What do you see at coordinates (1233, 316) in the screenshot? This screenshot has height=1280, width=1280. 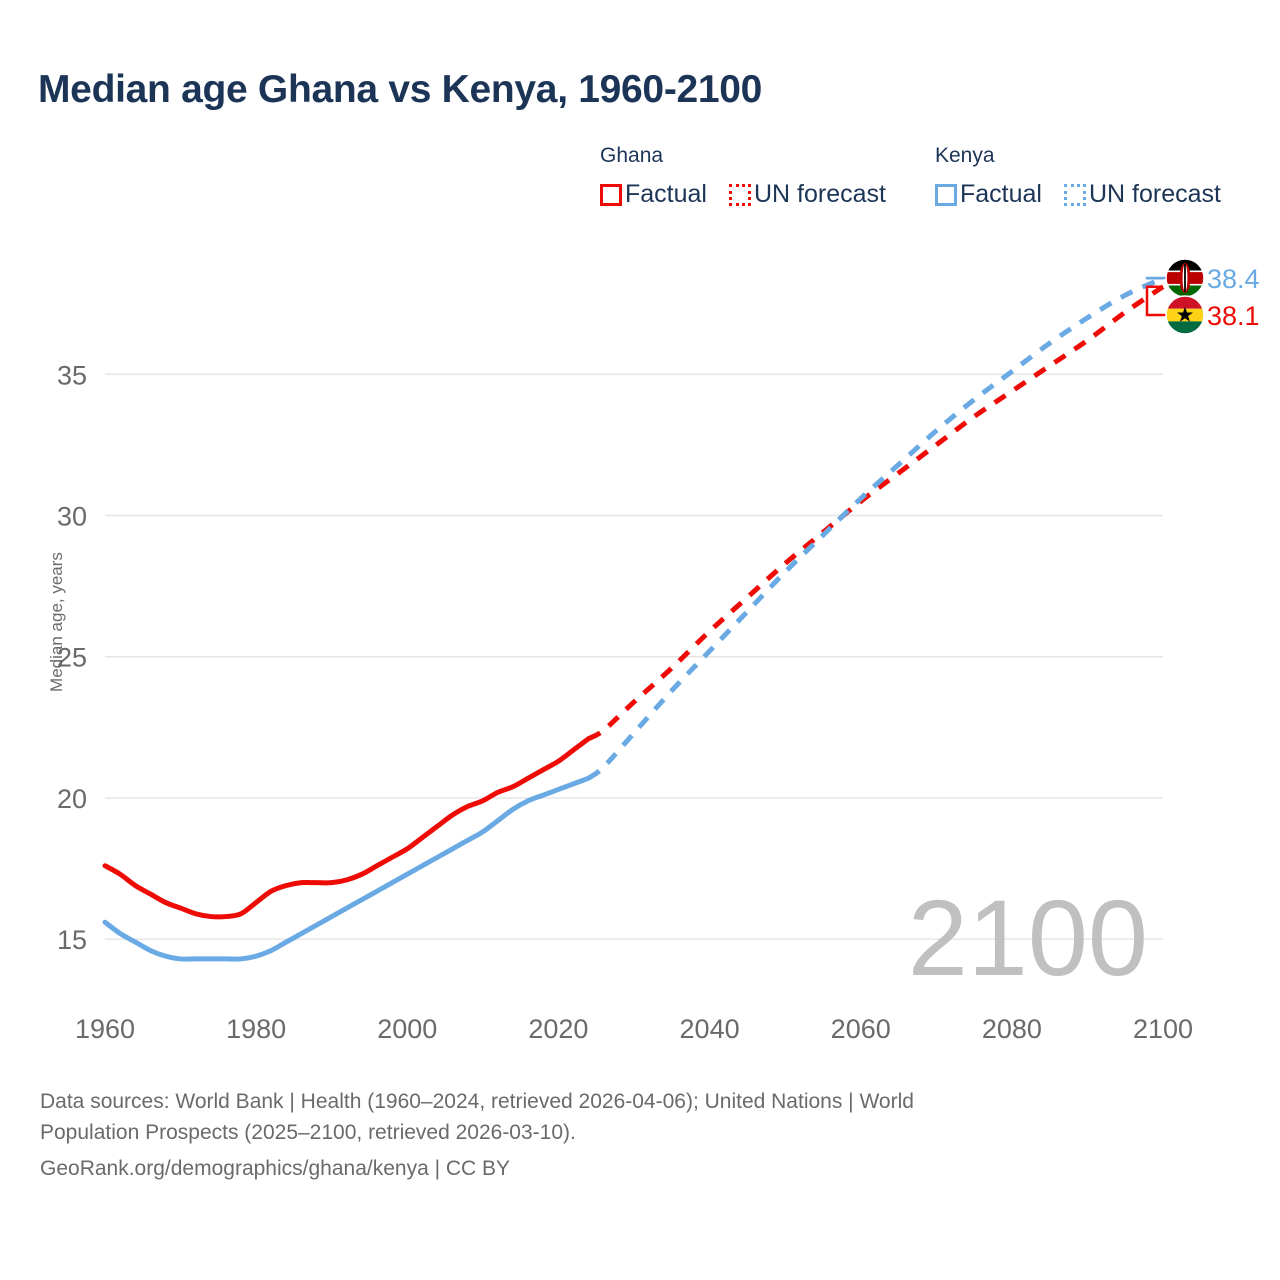 I see `ghana-end-value-label: 38.1` at bounding box center [1233, 316].